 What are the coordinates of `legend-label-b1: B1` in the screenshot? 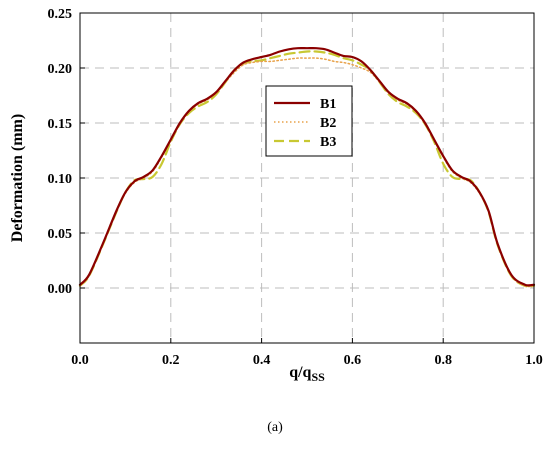 It's located at (328, 104).